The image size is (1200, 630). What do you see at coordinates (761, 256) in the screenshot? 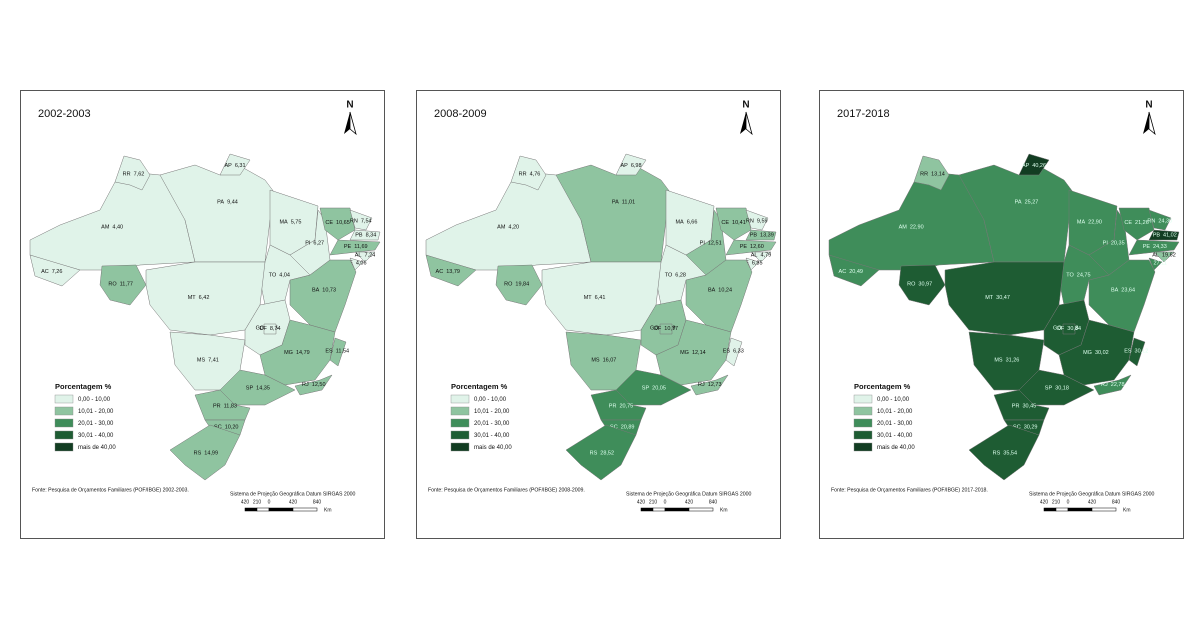
I see `state-label: AL 4,79` at bounding box center [761, 256].